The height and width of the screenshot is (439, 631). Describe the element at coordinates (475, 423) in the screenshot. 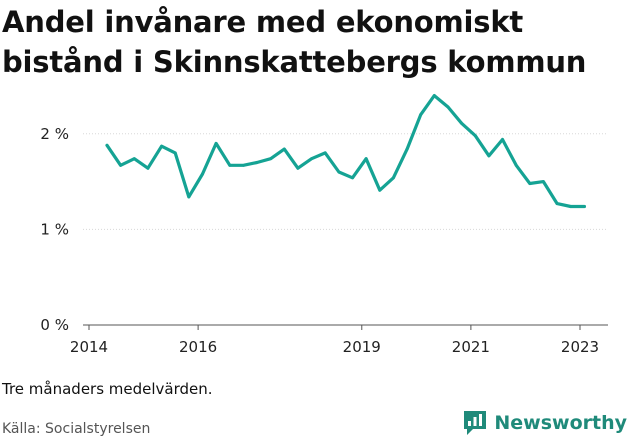

I see `newsworthy-chart-icon` at that location.